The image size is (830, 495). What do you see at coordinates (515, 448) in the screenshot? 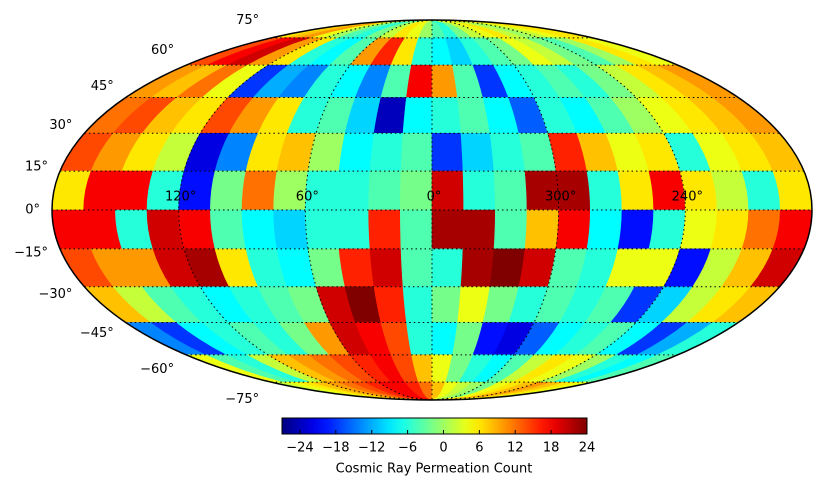
I see `colorbar-tick-label: 12` at bounding box center [515, 448].